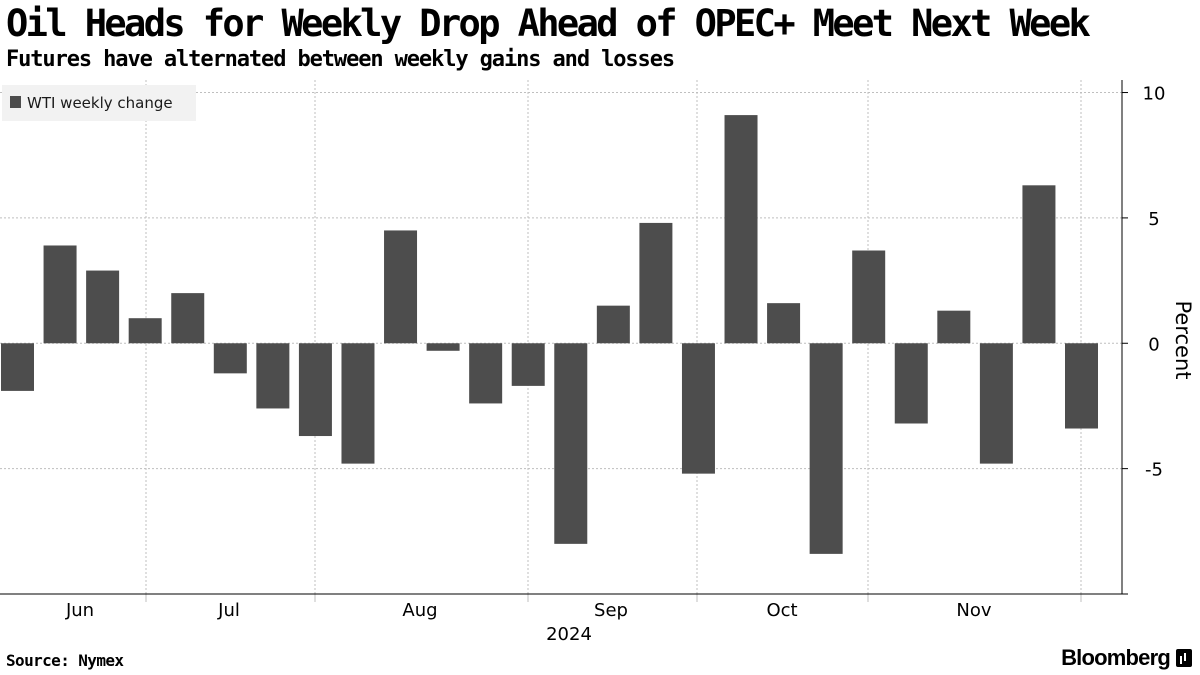  I want to click on x-axis-year-label: 2024, so click(569, 634).